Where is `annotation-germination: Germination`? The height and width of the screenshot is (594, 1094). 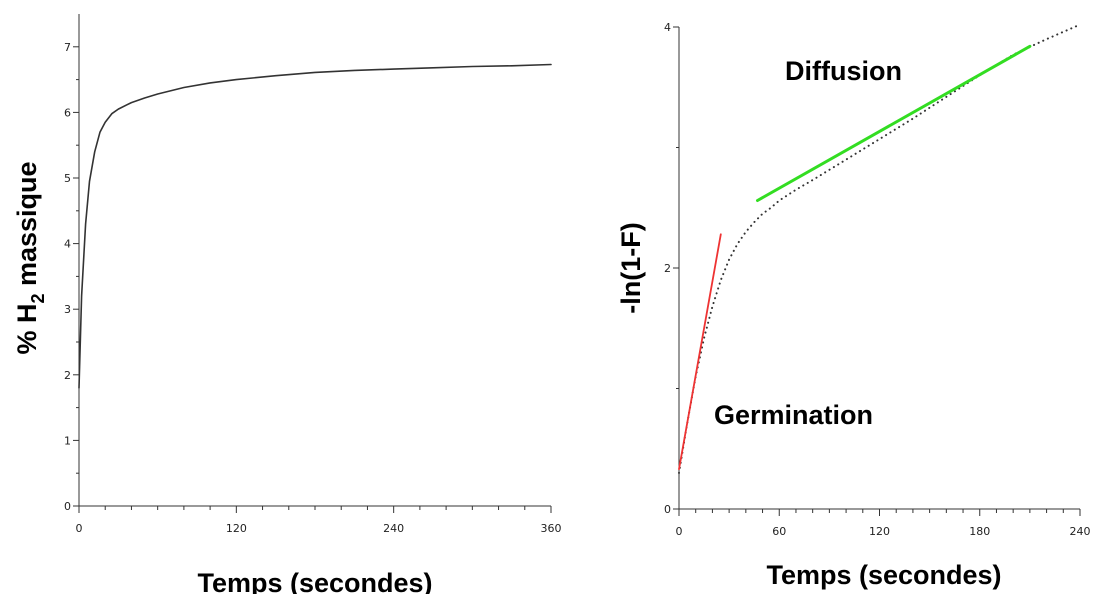 annotation-germination: Germination is located at coordinates (793, 415).